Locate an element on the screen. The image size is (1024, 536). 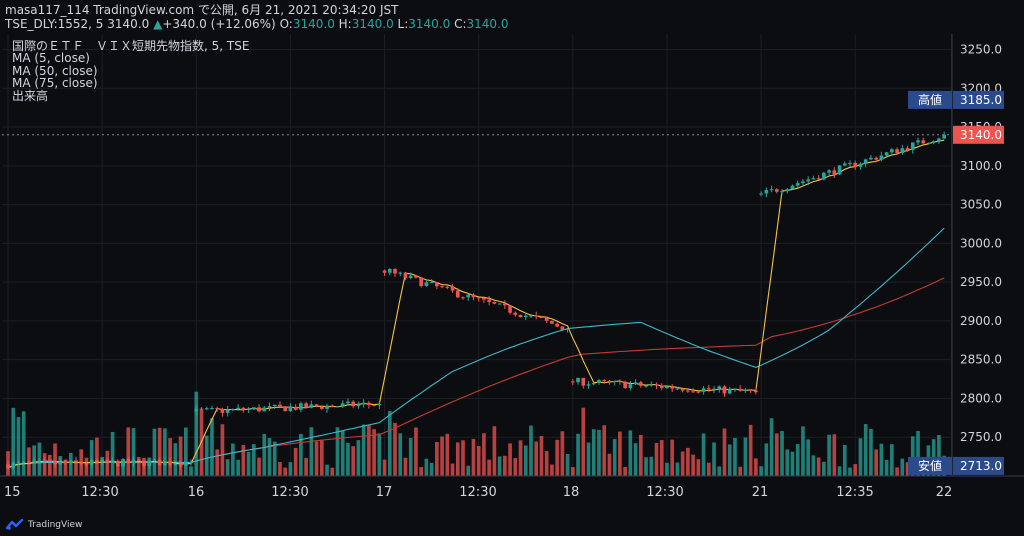
legend-ma5: MA (5, close) is located at coordinates (51, 58).